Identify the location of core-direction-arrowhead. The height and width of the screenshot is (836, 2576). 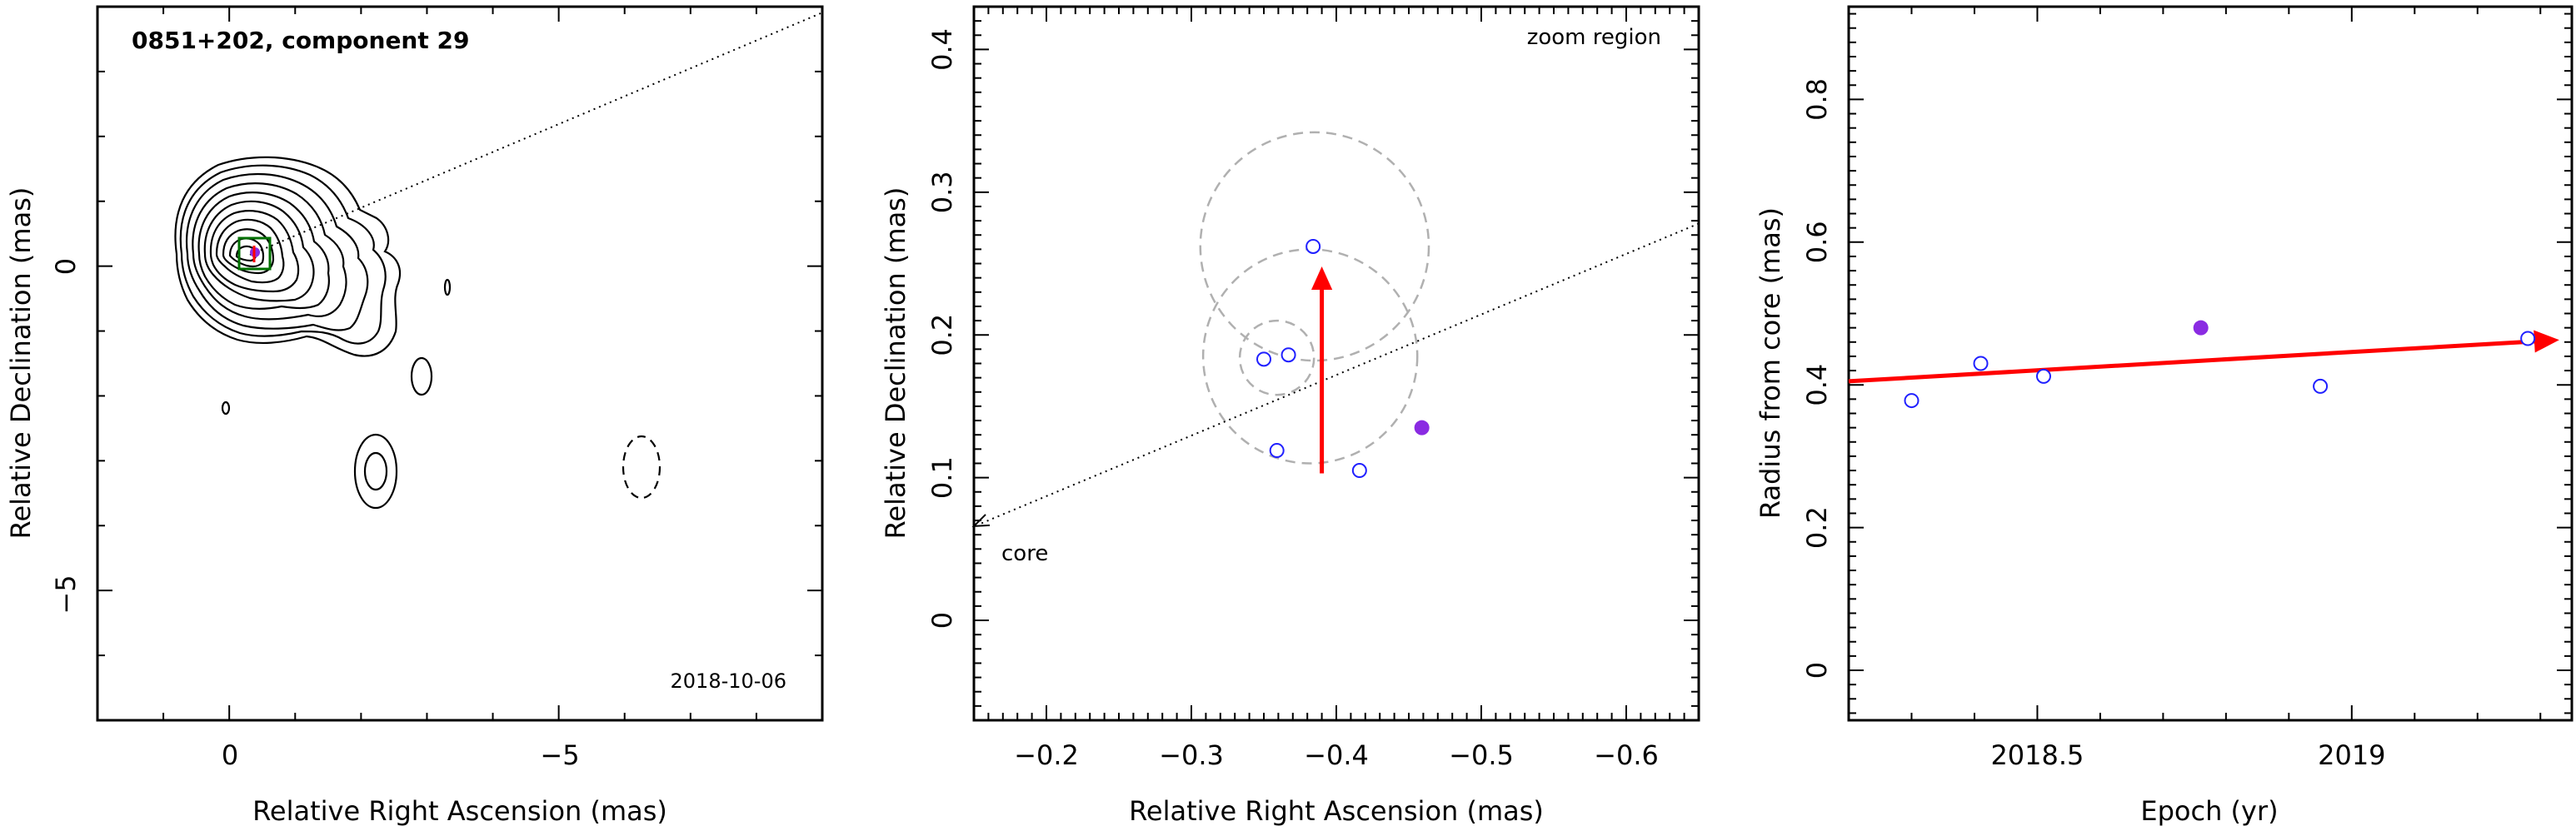
(981, 521).